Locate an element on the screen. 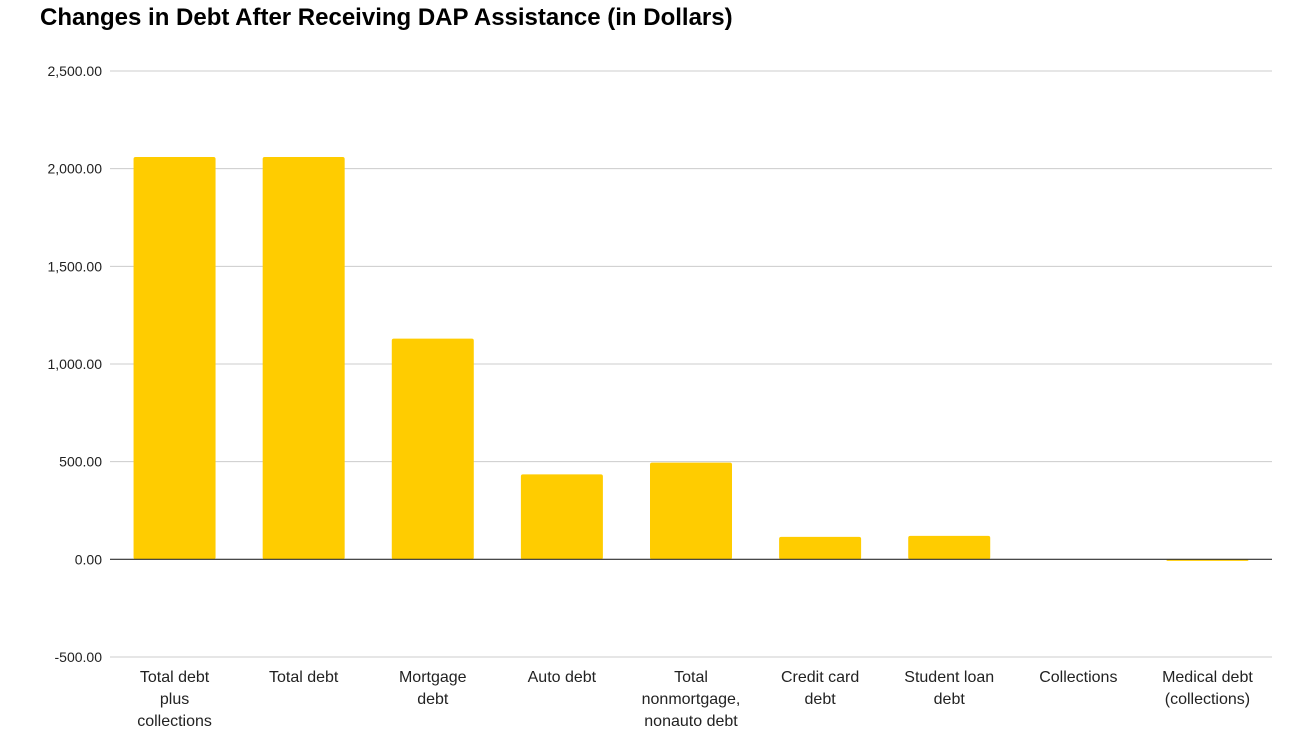 The image size is (1312, 738). y-tick-label: 1,000.00 is located at coordinates (75, 364).